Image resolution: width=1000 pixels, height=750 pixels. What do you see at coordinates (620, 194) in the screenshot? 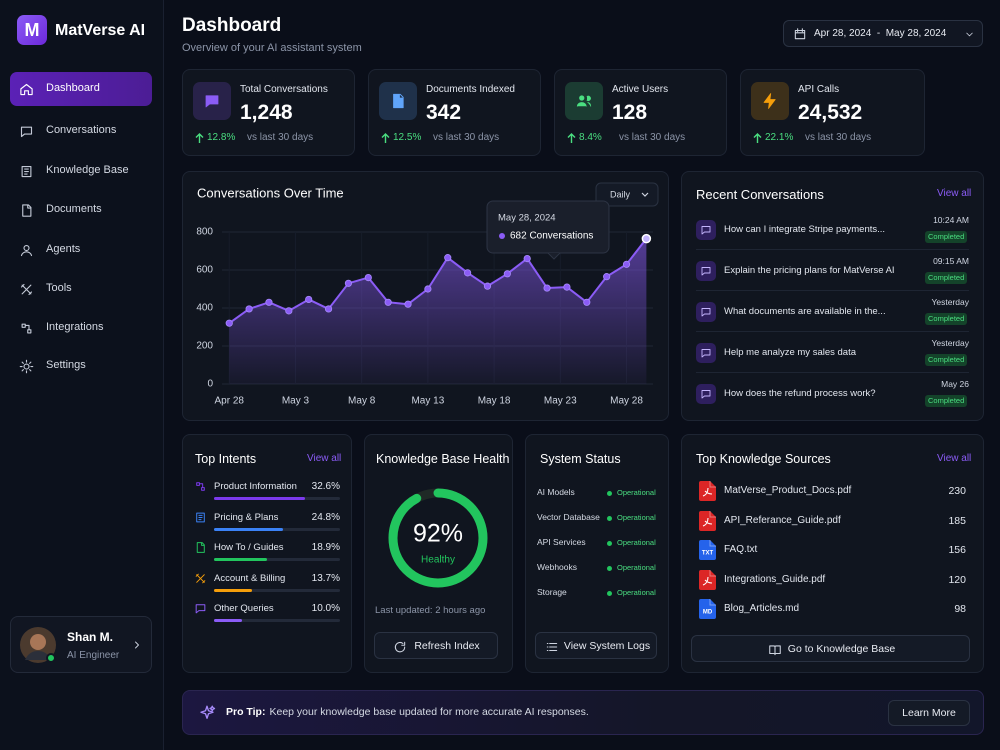
I see `period-label: Daily` at bounding box center [620, 194].